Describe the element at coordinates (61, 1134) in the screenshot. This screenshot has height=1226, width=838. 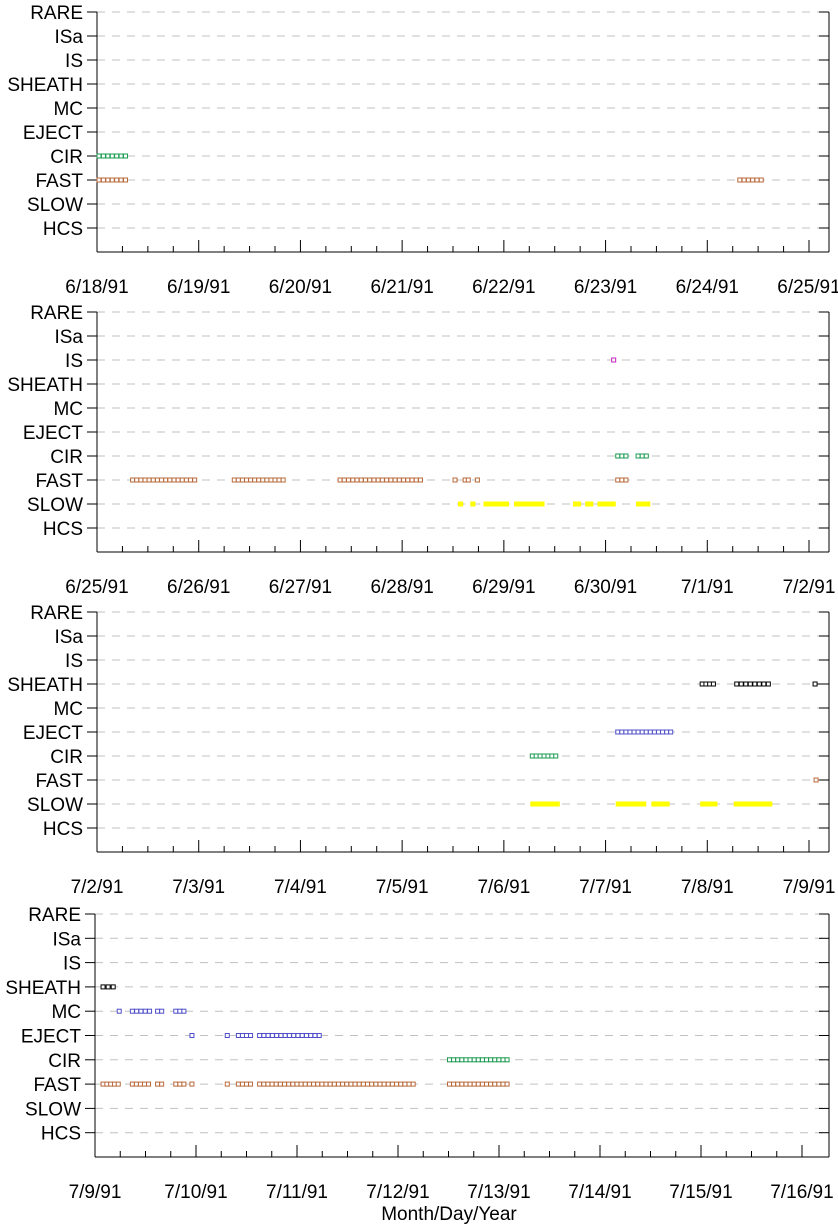
I see `category-label: HCS` at that location.